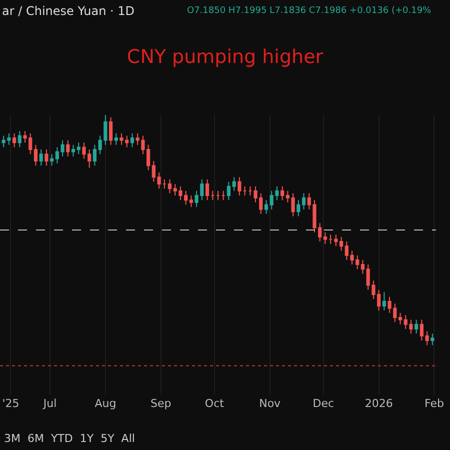 This screenshot has height=450, width=450. Describe the element at coordinates (434, 403) in the screenshot. I see `x-tick-label: Feb` at that location.